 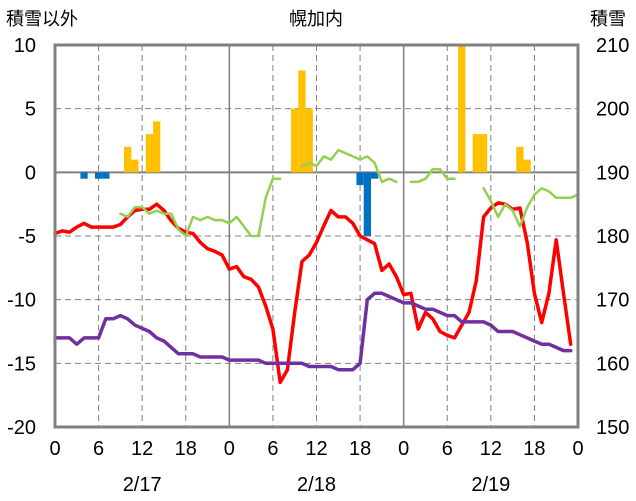 I want to click on right-tick-label: 210, so click(x=612, y=46).